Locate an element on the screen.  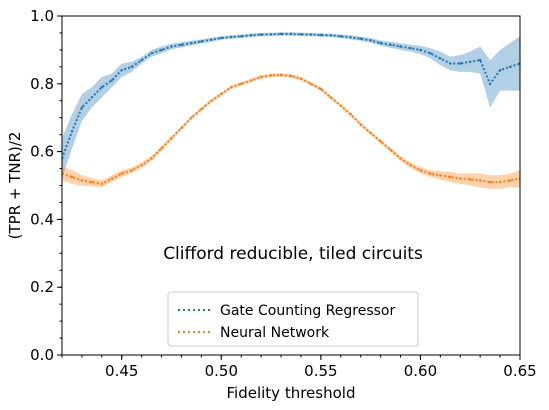
legend: Gate Counting Regressor Neural Network is located at coordinates (293, 319).